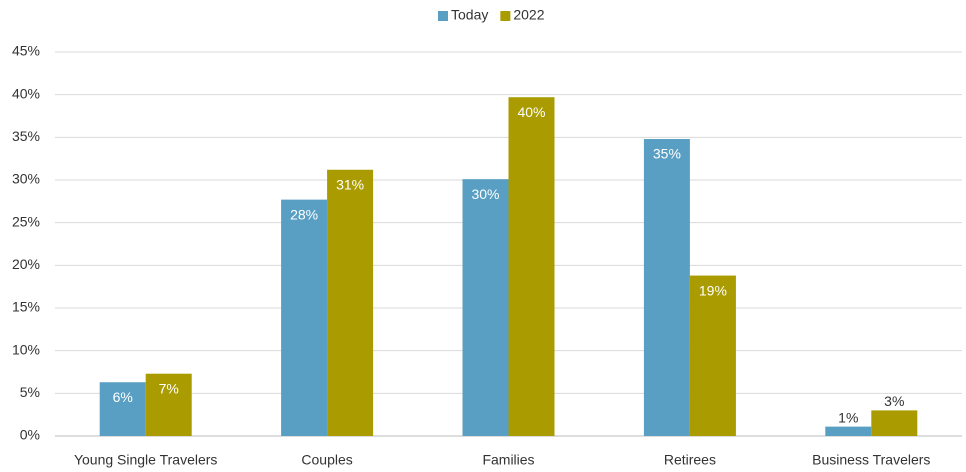 Image resolution: width=966 pixels, height=472 pixels. Describe the element at coordinates (30, 392) in the screenshot. I see `y-tick-label: 5%` at that location.